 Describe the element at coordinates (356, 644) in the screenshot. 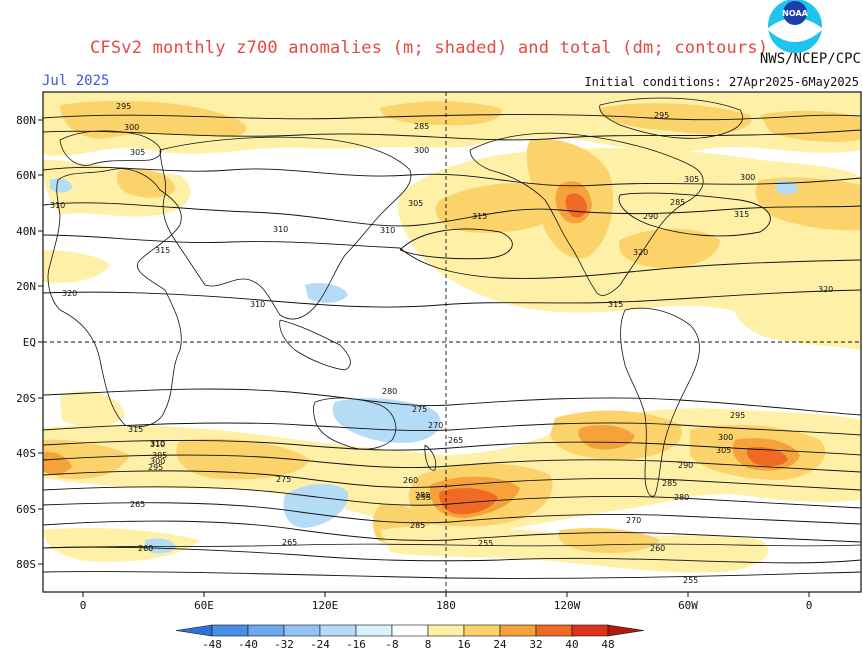

I see `colorbar-label: -16` at that location.